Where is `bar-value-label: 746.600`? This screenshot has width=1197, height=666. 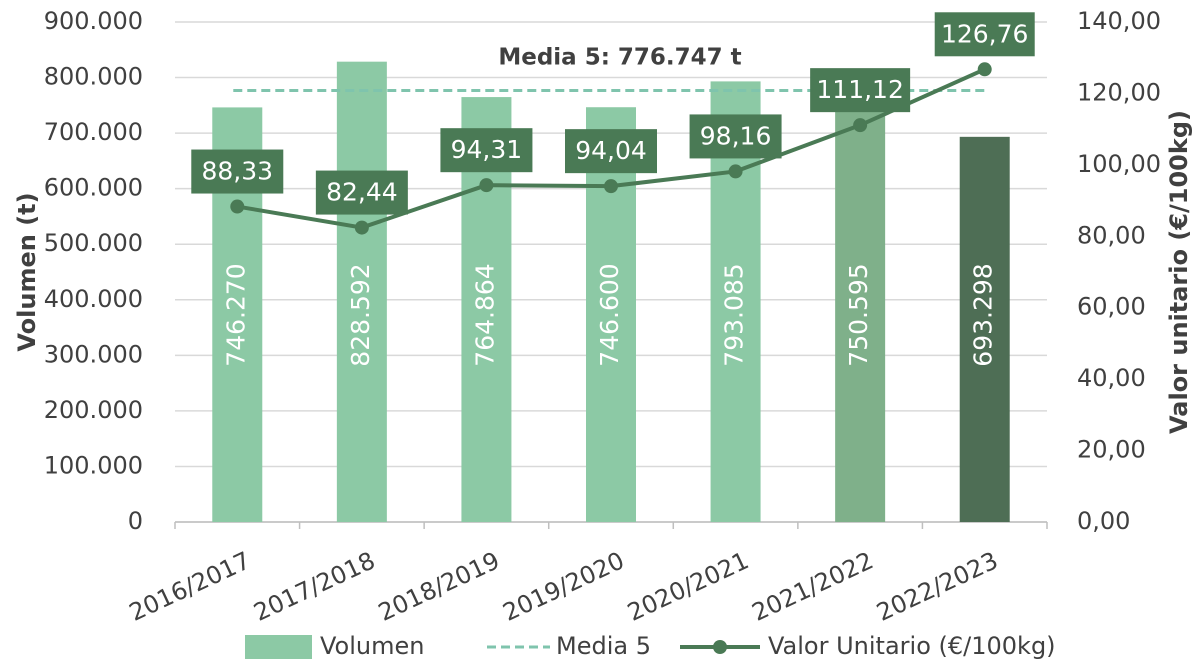 bar-value-label: 746.600 is located at coordinates (609, 314).